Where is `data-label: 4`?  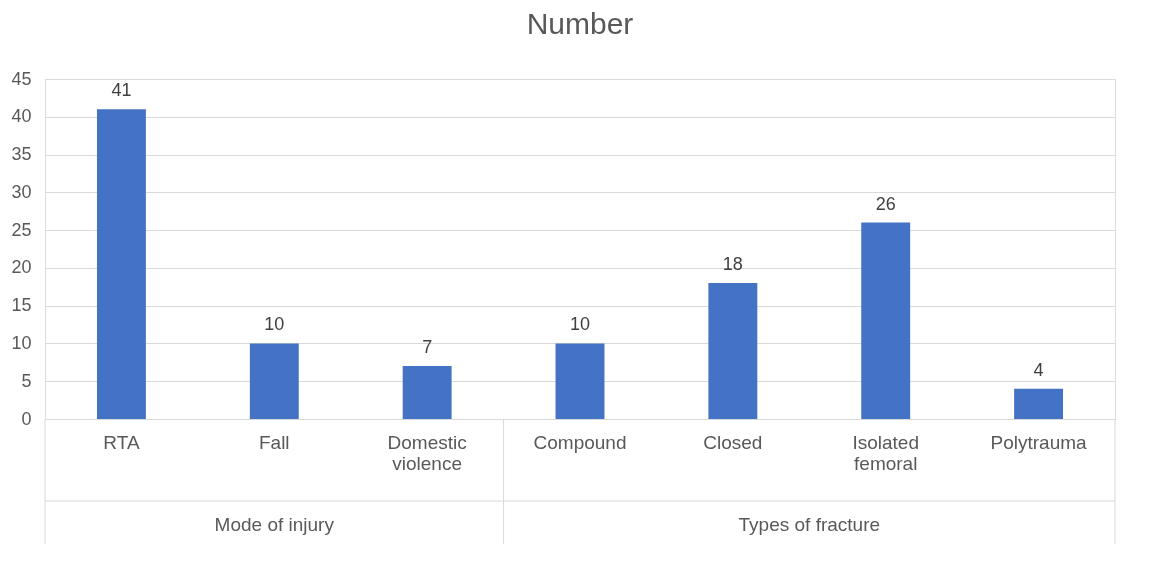 data-label: 4 is located at coordinates (1038, 369).